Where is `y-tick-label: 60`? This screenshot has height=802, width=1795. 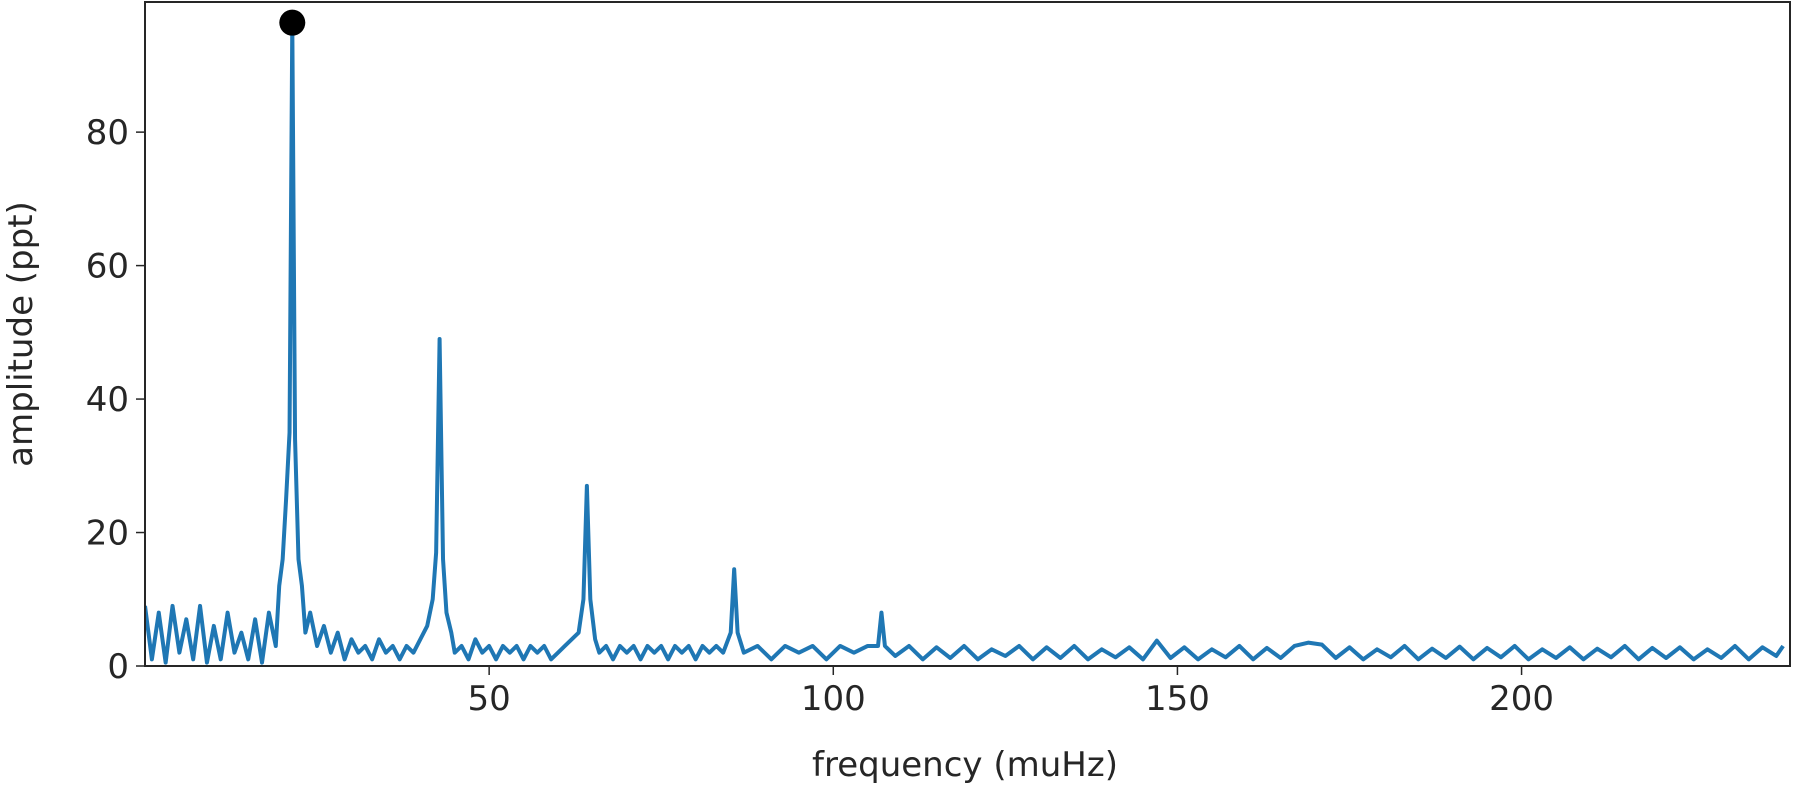 y-tick-label: 60 is located at coordinates (107, 267).